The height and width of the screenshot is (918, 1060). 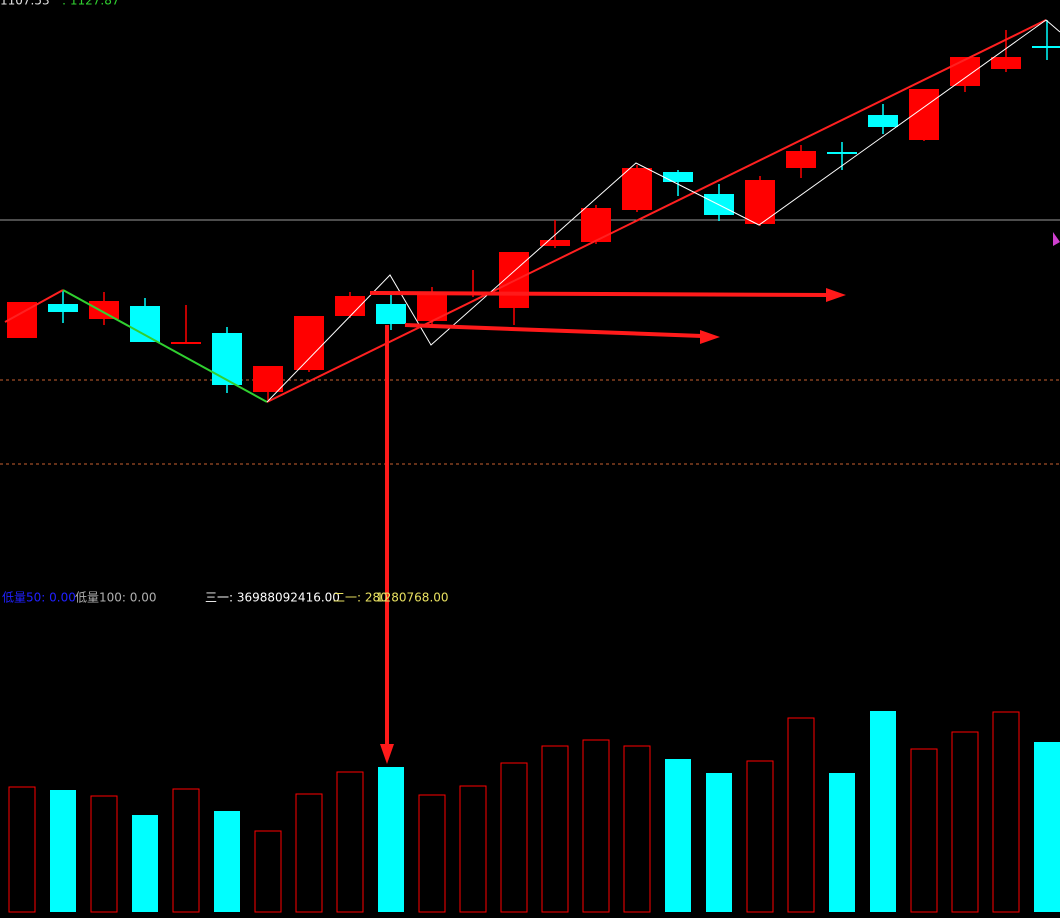 What do you see at coordinates (360, 598) in the screenshot?
I see `legend-entry: 二一: 280` at bounding box center [360, 598].